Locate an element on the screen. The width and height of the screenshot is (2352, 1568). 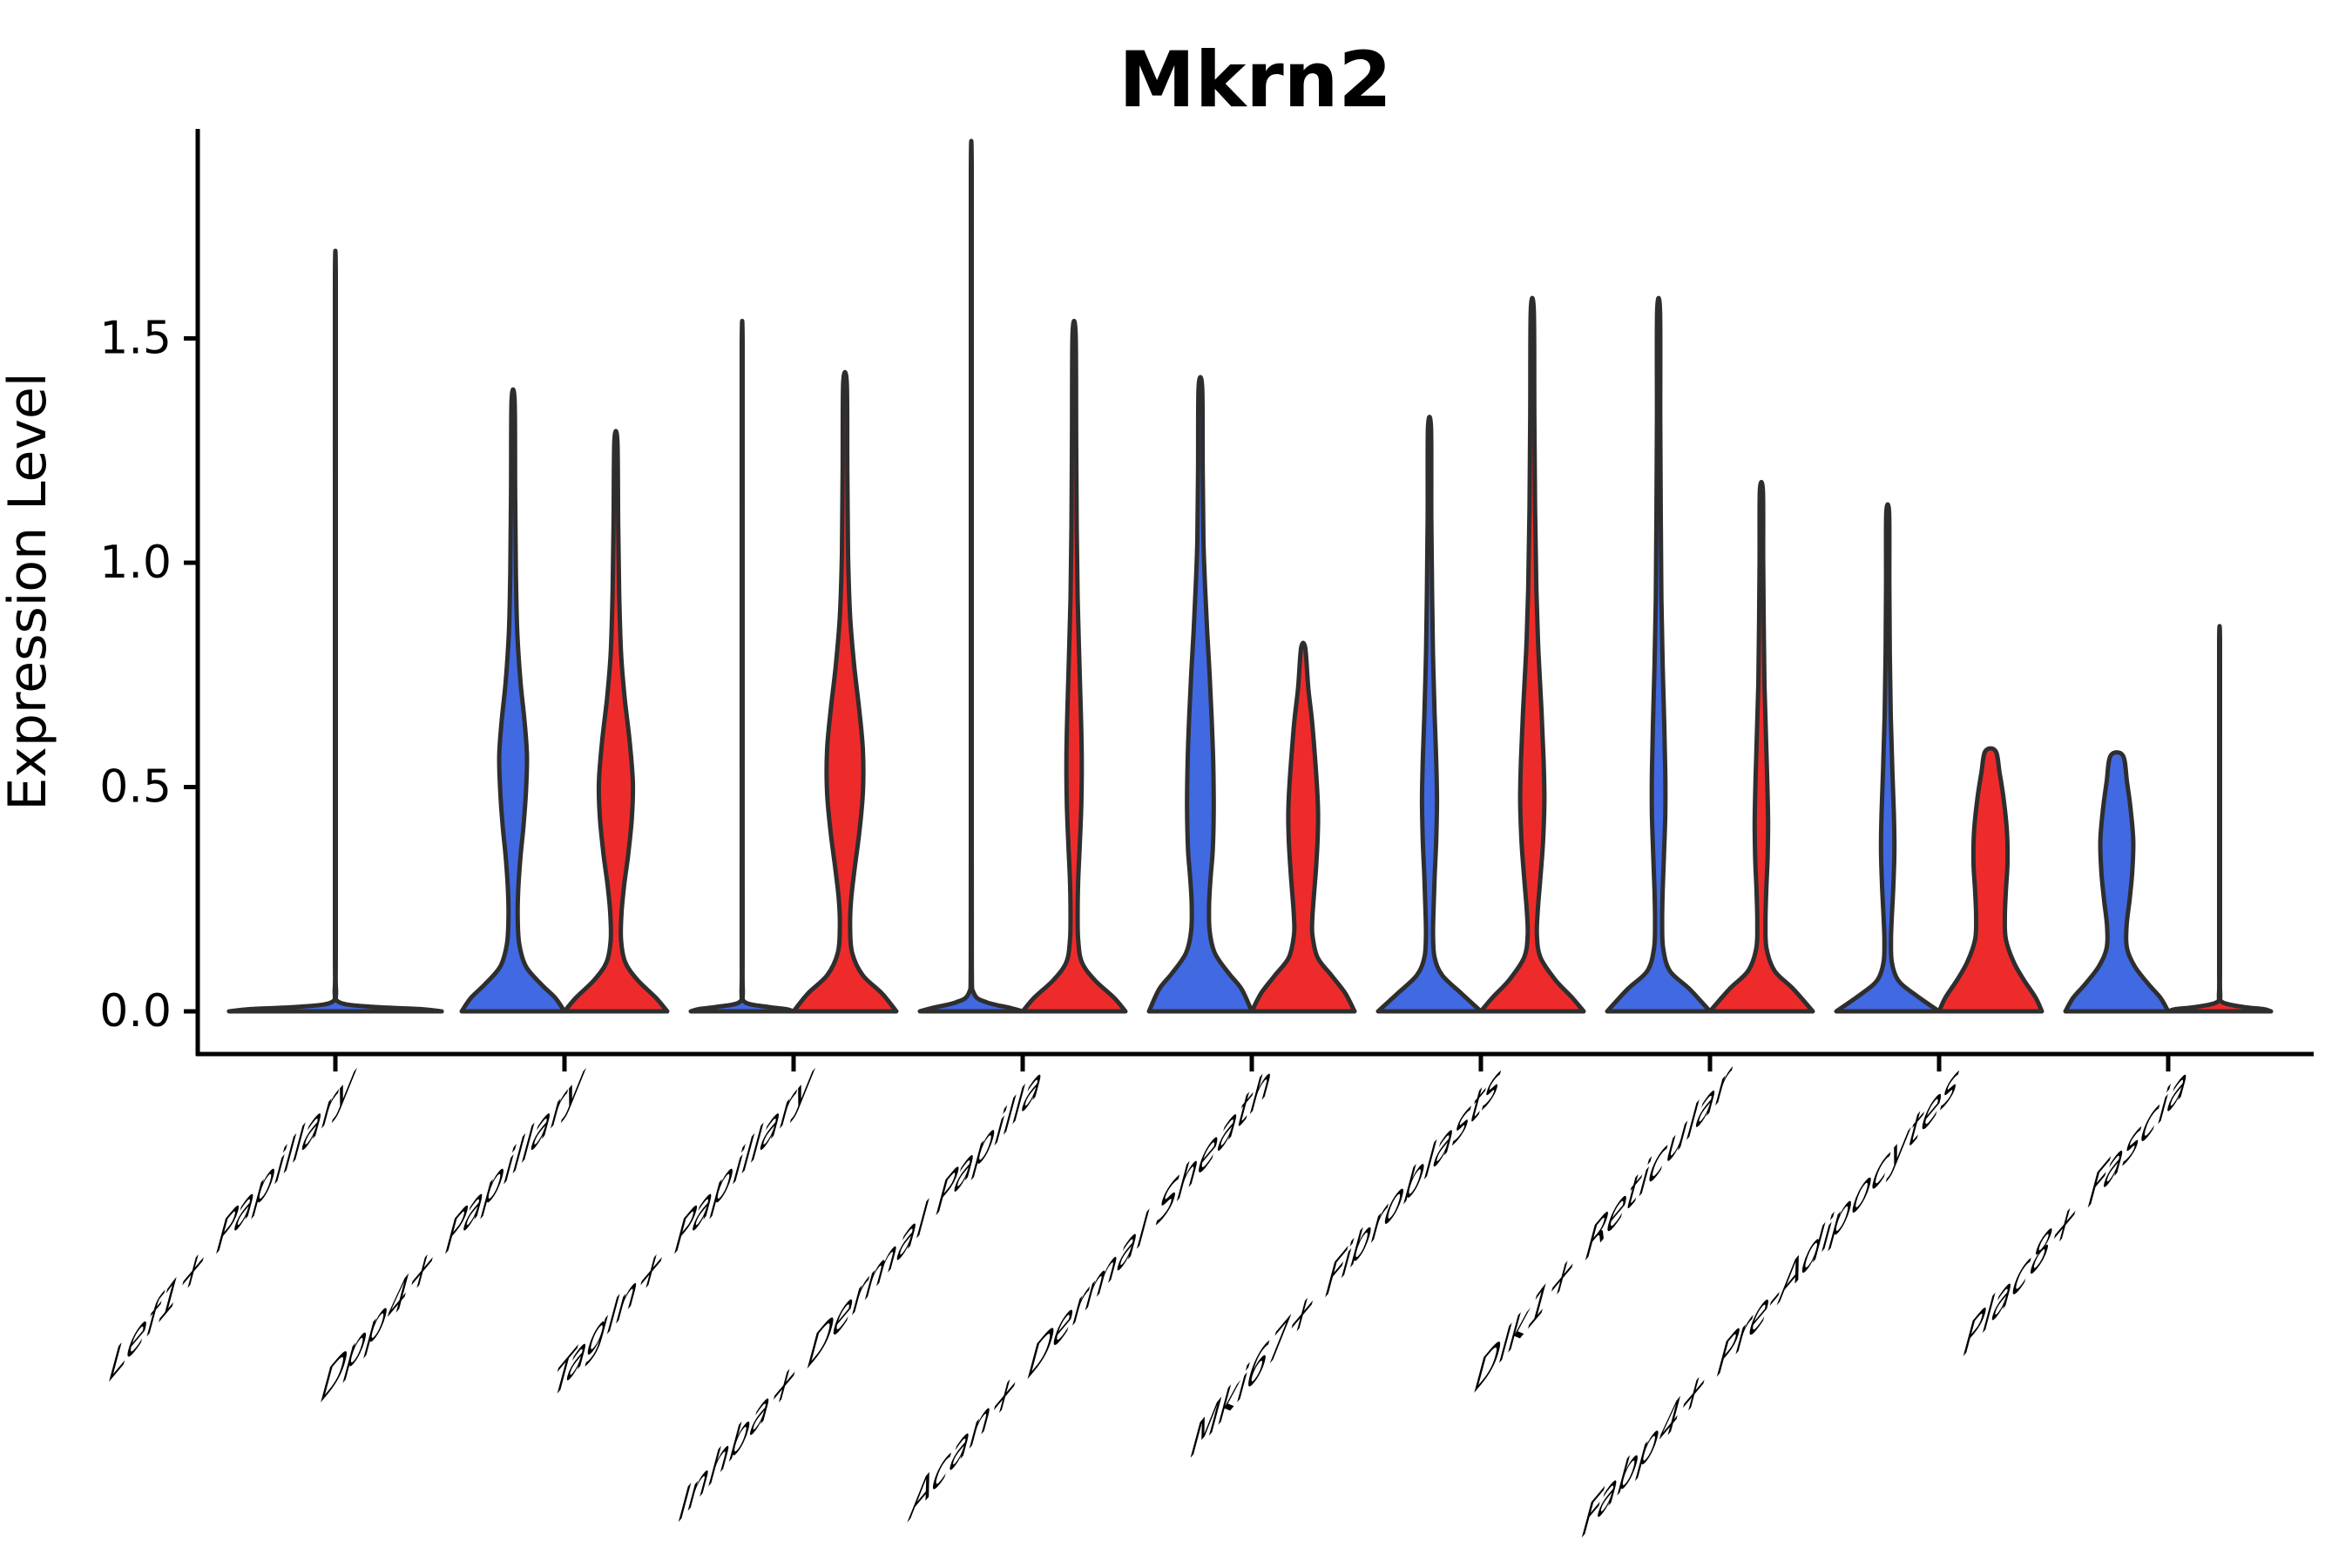
y-axis-label: Expression Level is located at coordinates (29, 591).